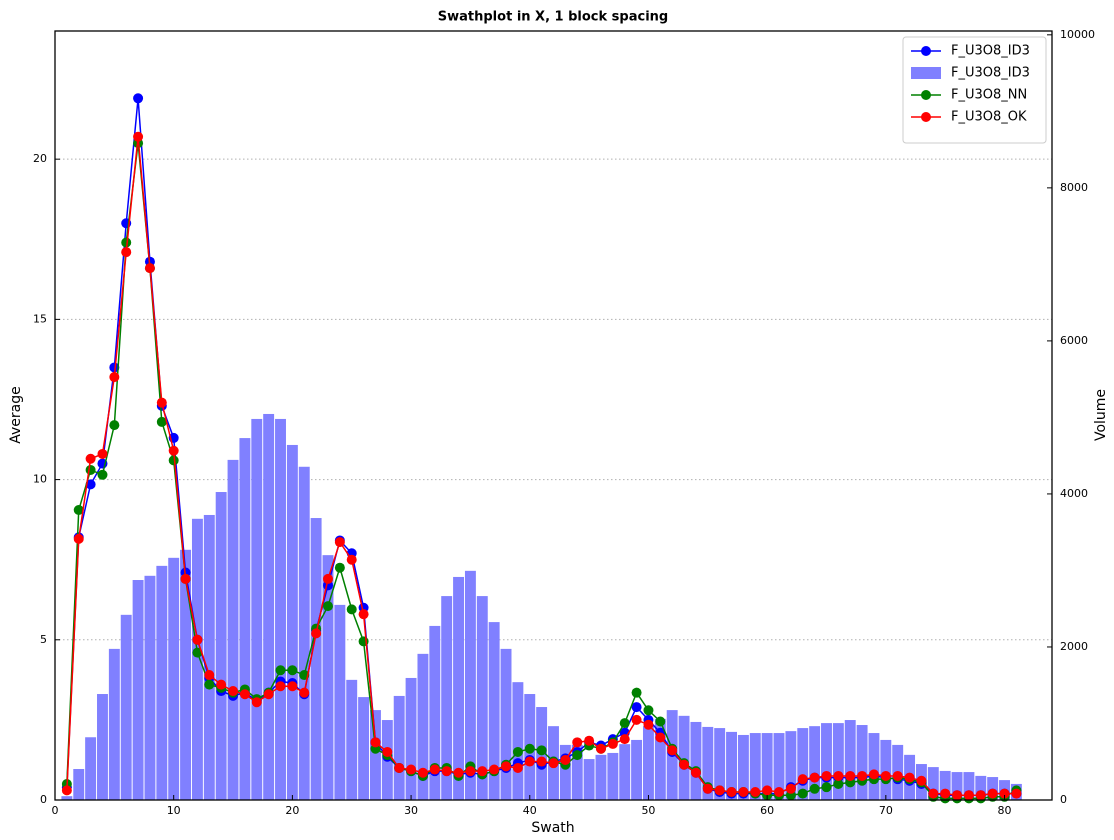 This screenshot has height=840, width=1114. Describe the element at coordinates (530, 810) in the screenshot. I see `x-tick-label: 40` at that location.